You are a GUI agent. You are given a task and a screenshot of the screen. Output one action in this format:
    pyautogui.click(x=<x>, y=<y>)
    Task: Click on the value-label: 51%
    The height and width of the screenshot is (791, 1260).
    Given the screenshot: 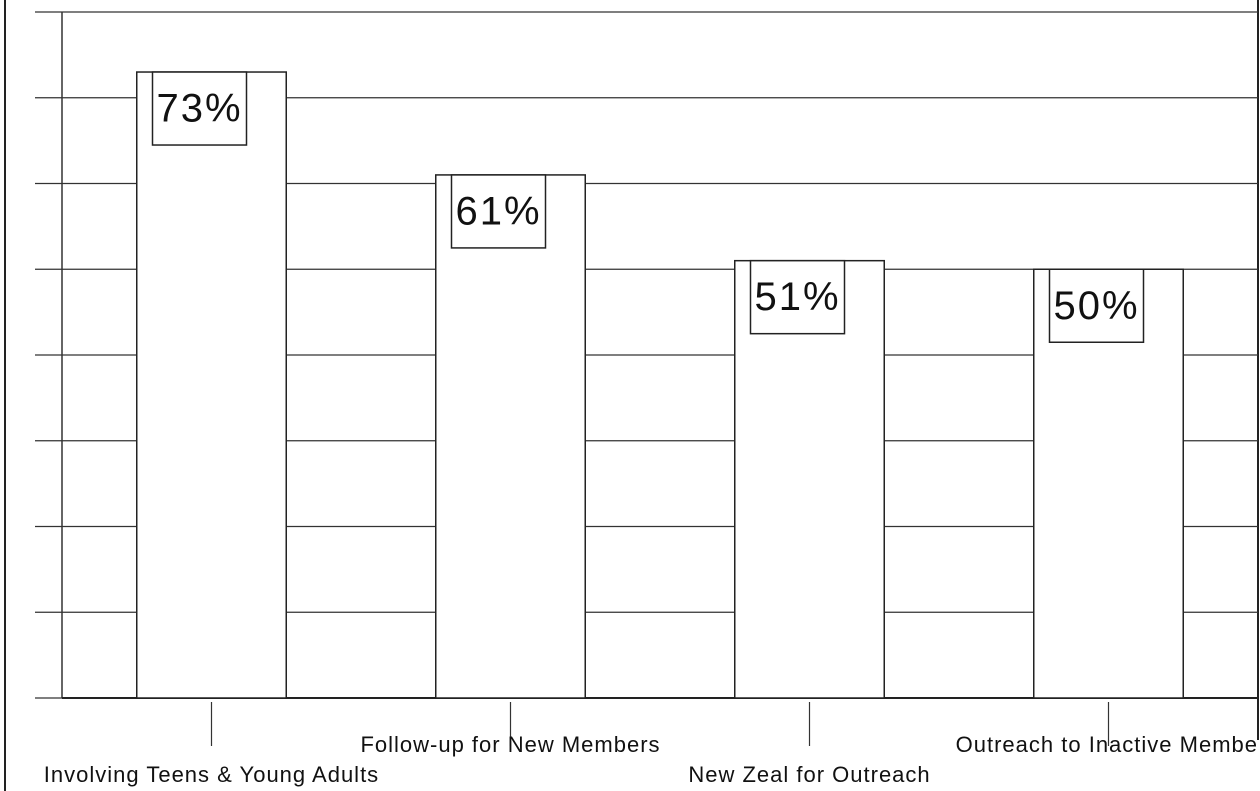 What is the action you would take?
    pyautogui.click(x=797, y=297)
    